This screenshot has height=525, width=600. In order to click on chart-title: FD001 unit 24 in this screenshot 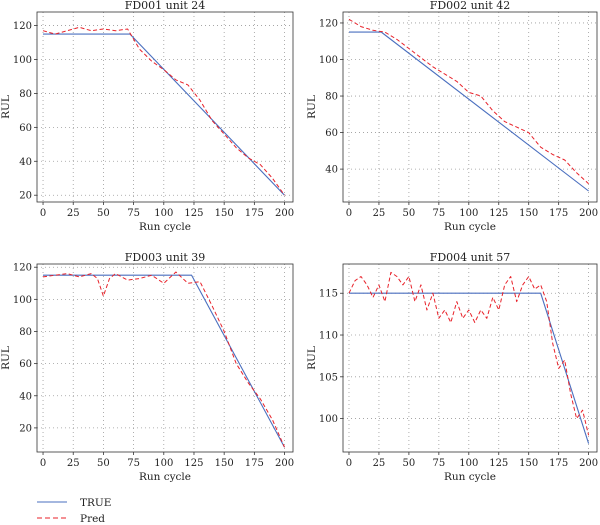, I will do `click(165, 6)`.